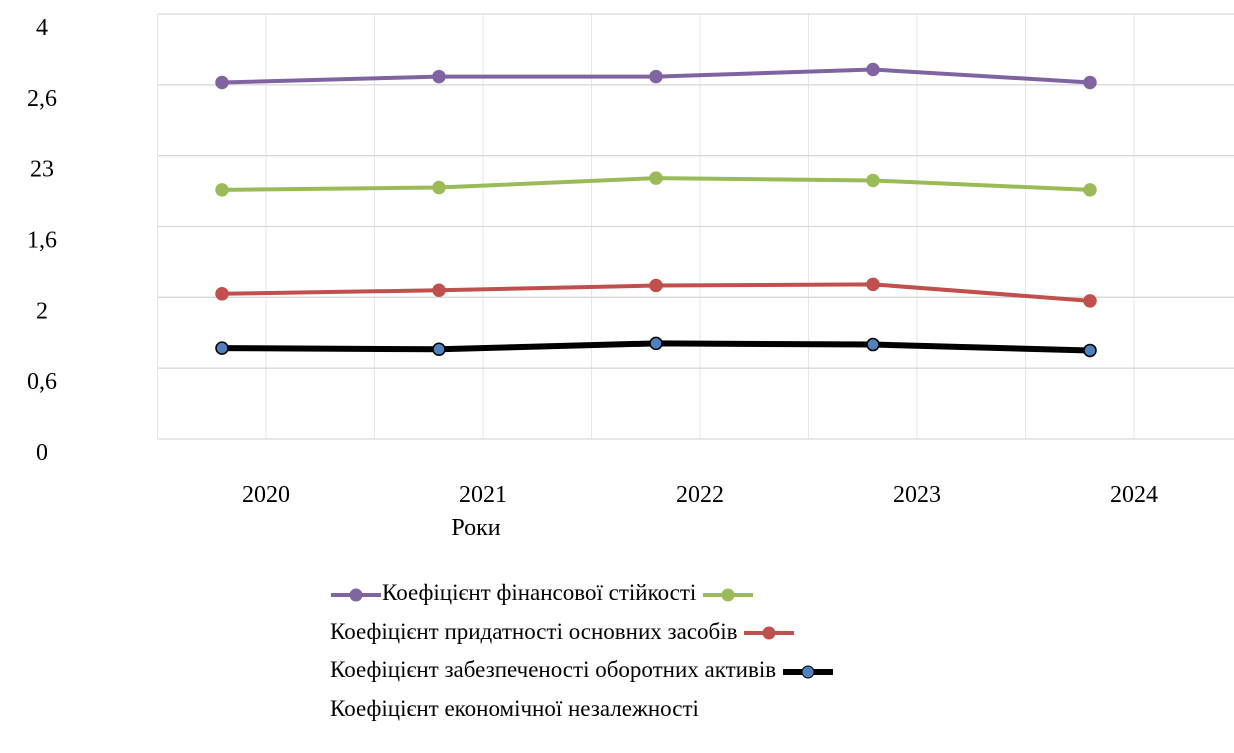  Describe the element at coordinates (514, 708) in the screenshot. I see `legend-label: Коефіцієнт економічної незалежності` at that location.